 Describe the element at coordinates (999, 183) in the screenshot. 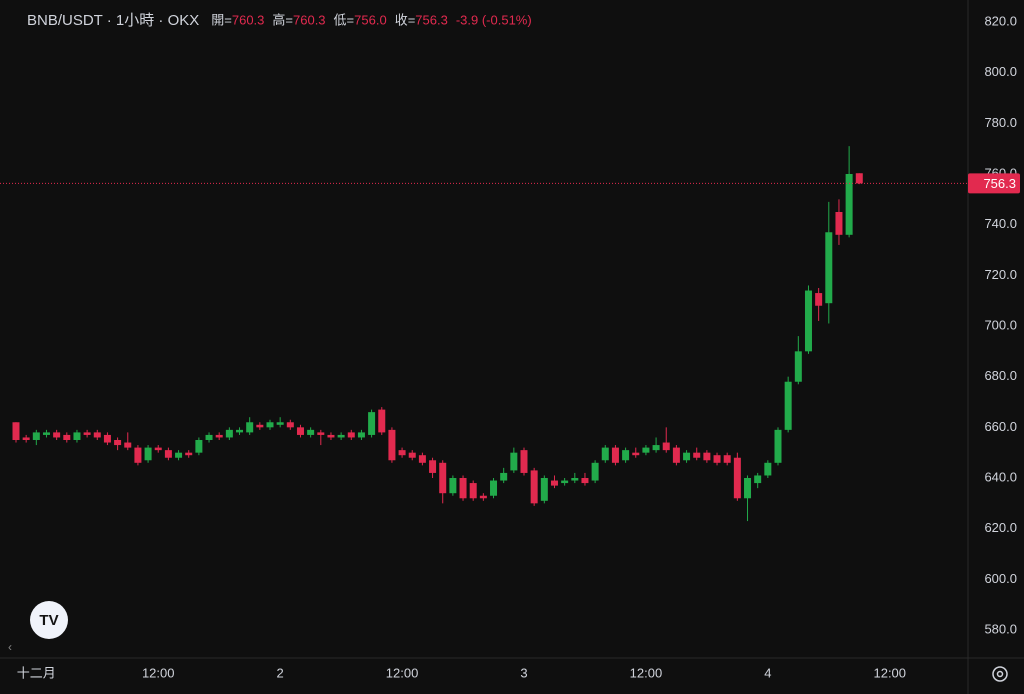

I see `current-price-label: 756.3` at that location.